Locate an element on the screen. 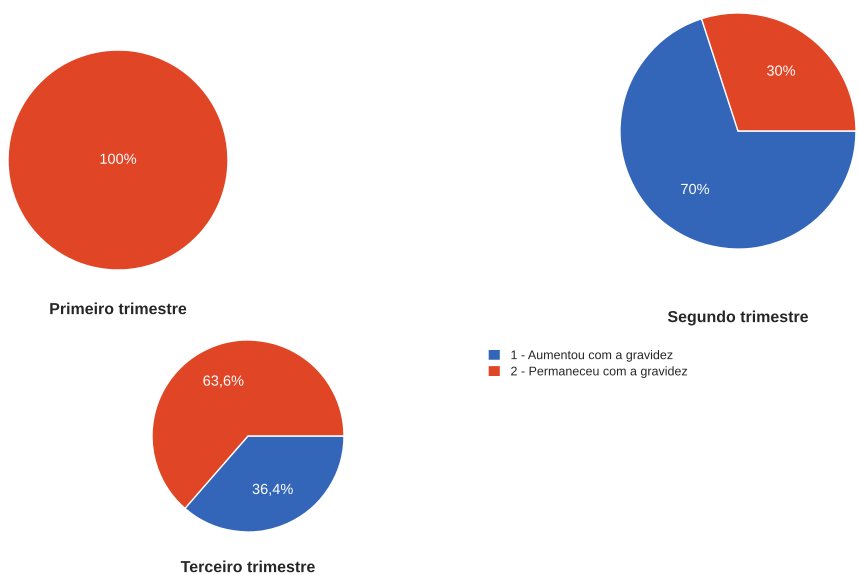 The height and width of the screenshot is (575, 859). data-label: 63,6% is located at coordinates (223, 381).